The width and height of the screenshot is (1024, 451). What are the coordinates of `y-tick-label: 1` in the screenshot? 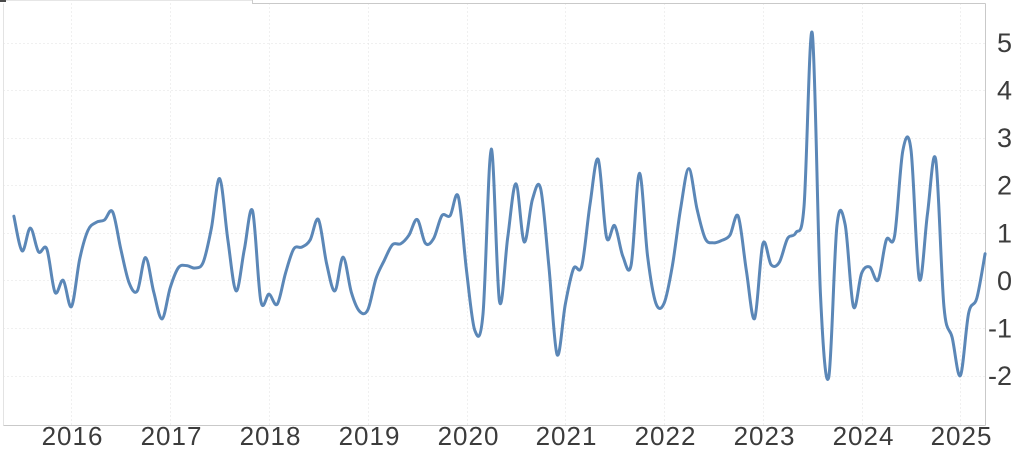 It's located at (1004, 233).